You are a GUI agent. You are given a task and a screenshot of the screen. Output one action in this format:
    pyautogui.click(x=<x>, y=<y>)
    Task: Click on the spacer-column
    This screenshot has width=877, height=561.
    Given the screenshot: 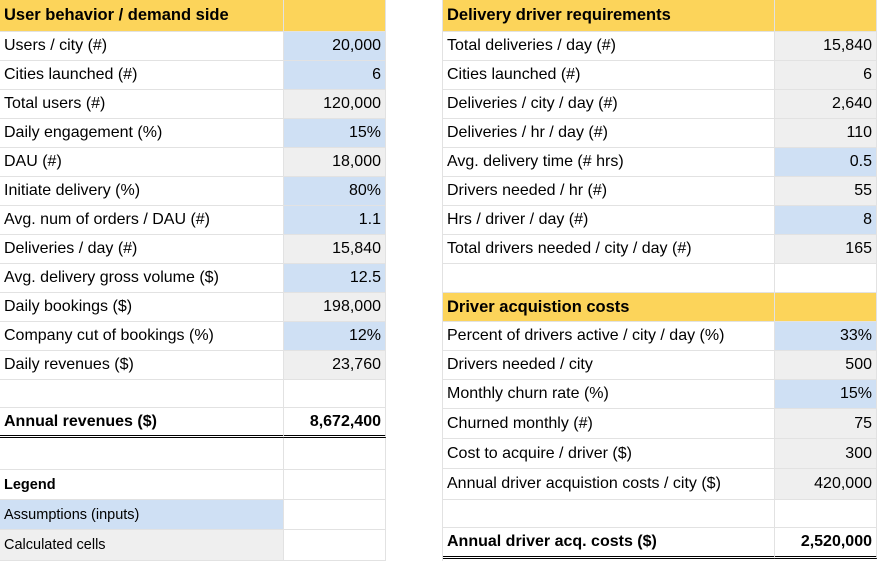 What is the action you would take?
    pyautogui.click(x=414, y=280)
    